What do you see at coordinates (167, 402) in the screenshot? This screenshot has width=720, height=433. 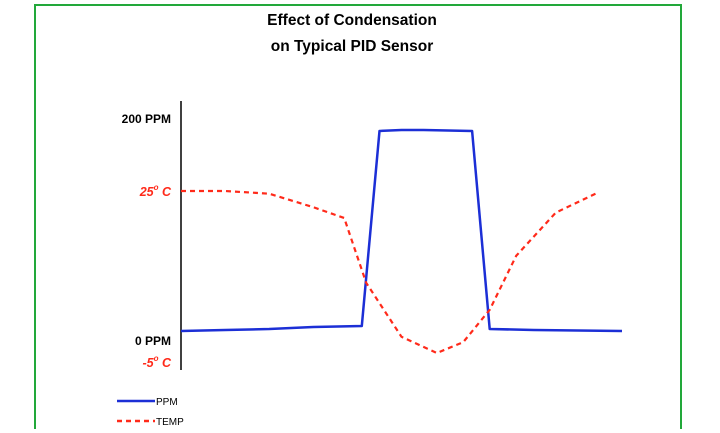 I see `legend-ppm-label: PPM` at bounding box center [167, 402].